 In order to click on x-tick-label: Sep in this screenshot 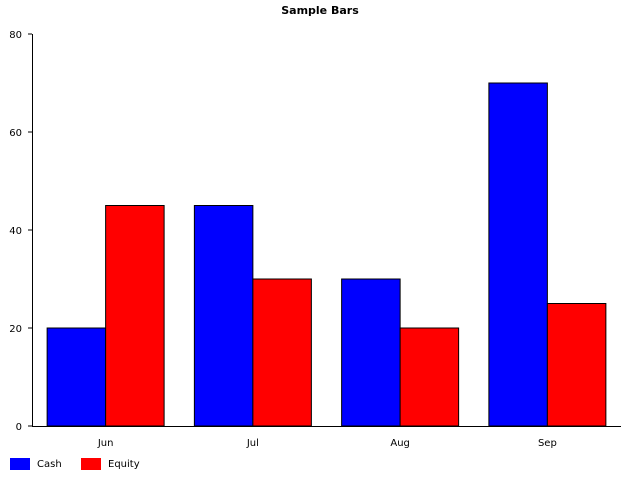, I will do `click(547, 443)`.